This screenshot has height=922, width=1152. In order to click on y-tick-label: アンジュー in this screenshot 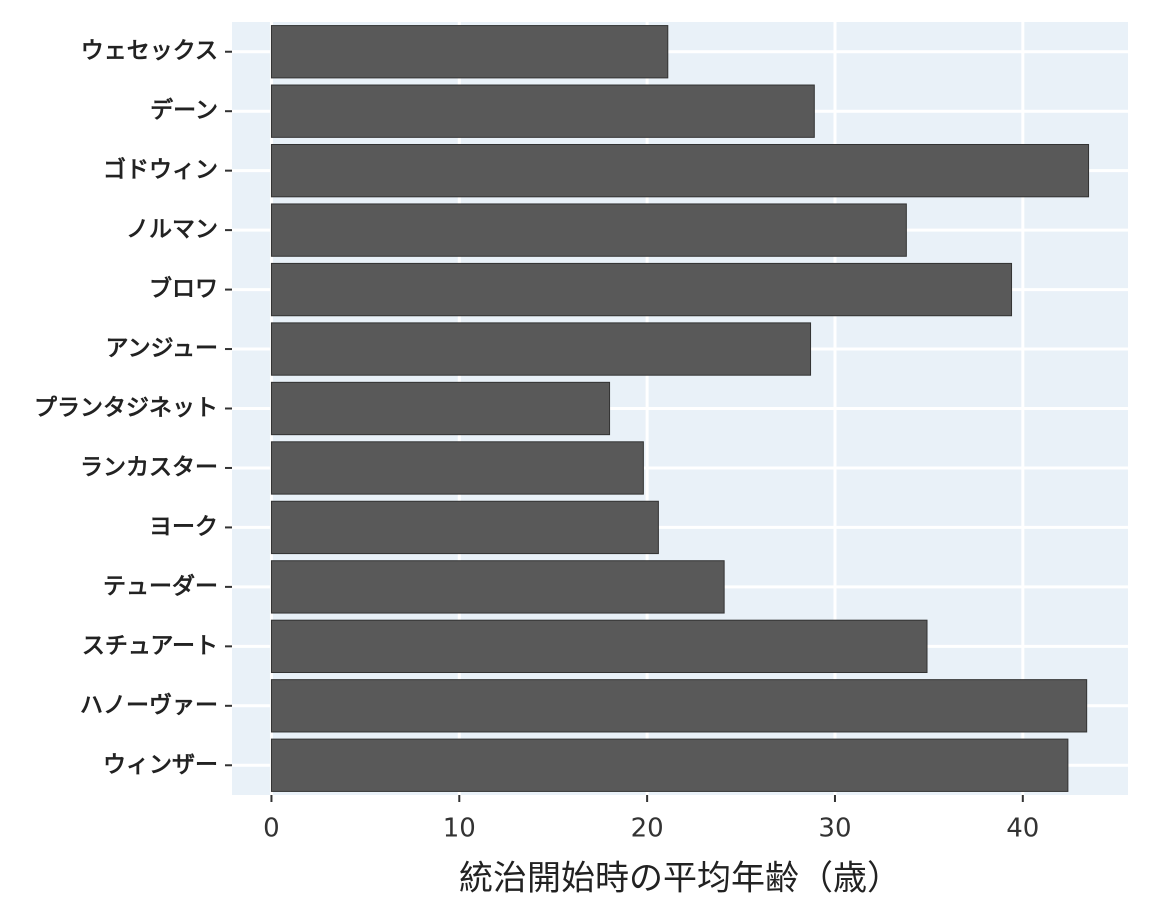, I will do `click(162, 349)`.